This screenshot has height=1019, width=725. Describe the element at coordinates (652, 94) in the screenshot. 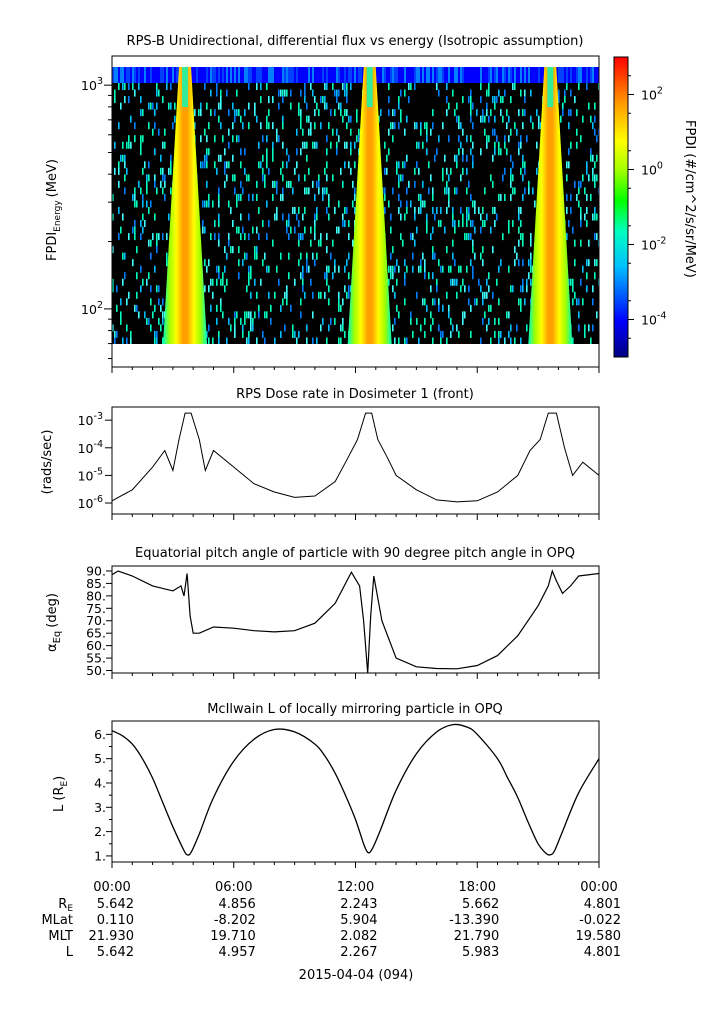

I see `colorbar-tick-label: 10²` at that location.